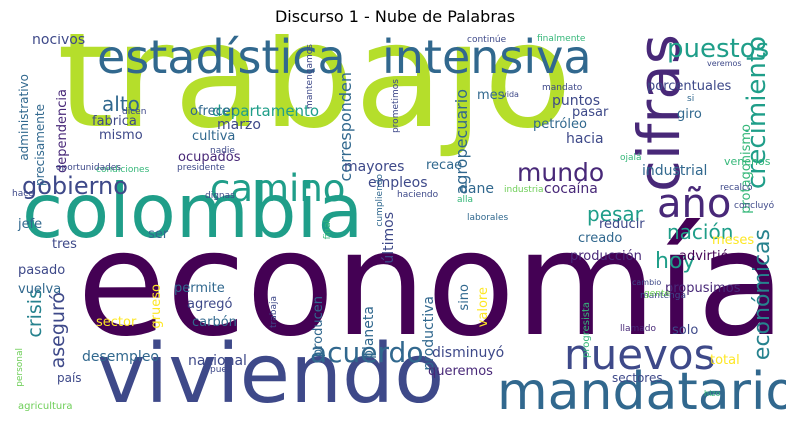  What do you see at coordinates (271, 373) in the screenshot?
I see `word-viviendo: viviendo` at bounding box center [271, 373].